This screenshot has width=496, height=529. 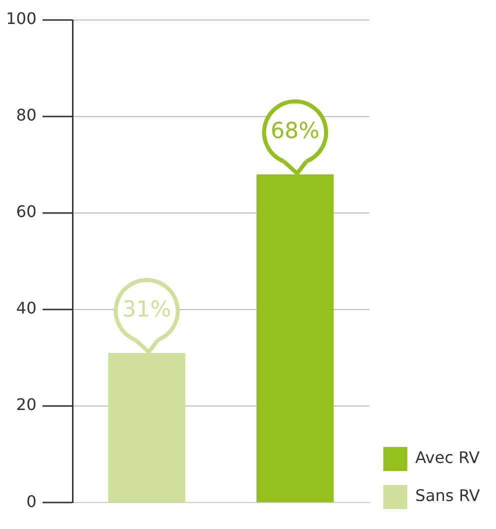 I want to click on y-tick-label: 20, so click(x=26, y=404).